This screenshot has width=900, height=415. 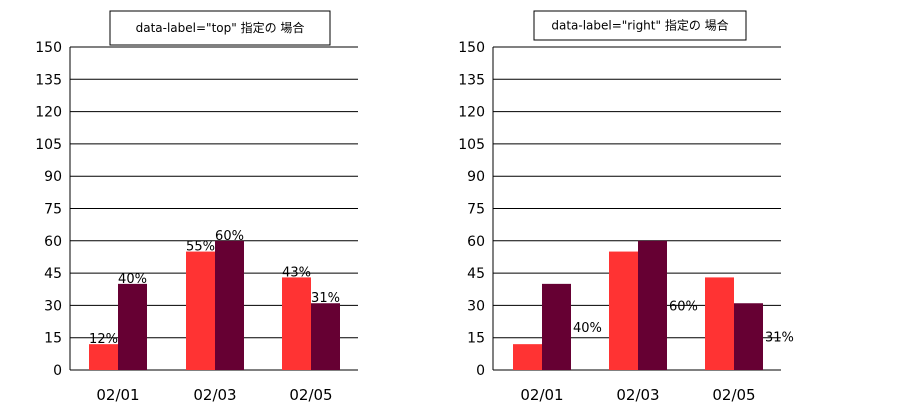 What do you see at coordinates (200, 247) in the screenshot?
I see `data-label: 55%` at bounding box center [200, 247].